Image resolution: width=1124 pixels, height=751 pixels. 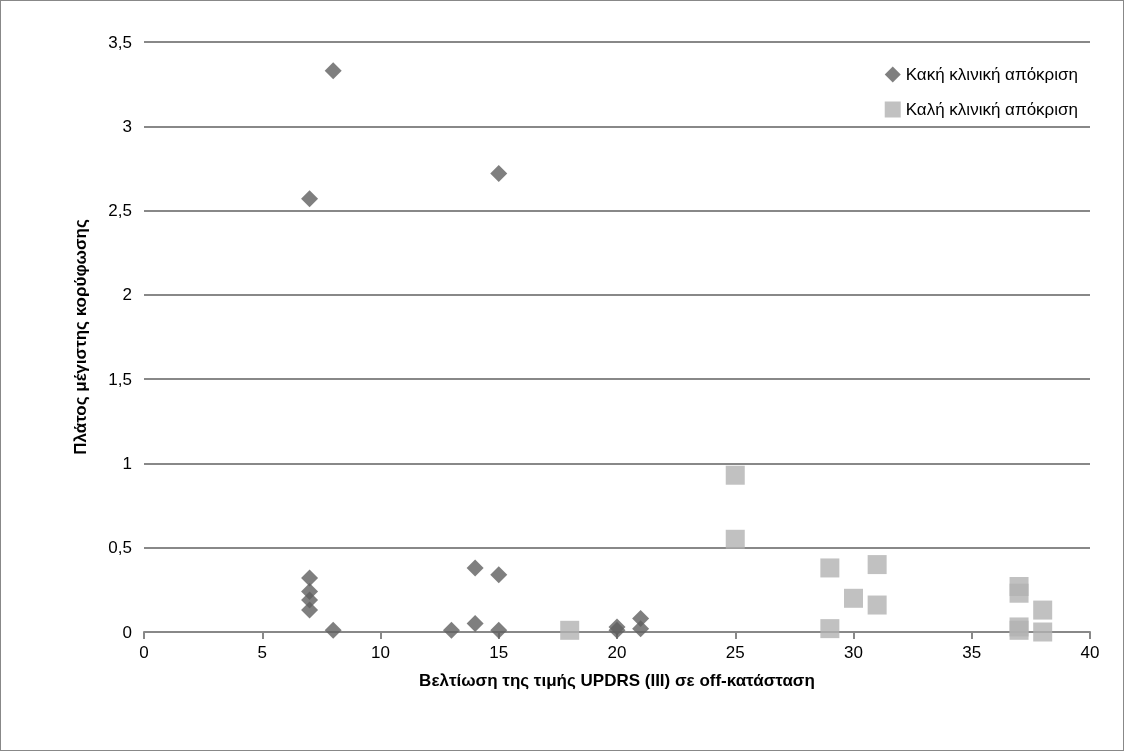 I want to click on x-tick-label: 30, so click(x=853, y=652).